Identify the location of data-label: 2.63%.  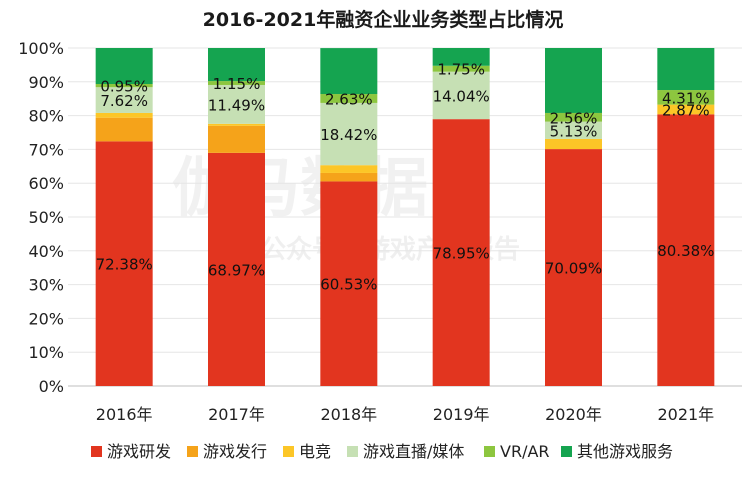
(349, 99).